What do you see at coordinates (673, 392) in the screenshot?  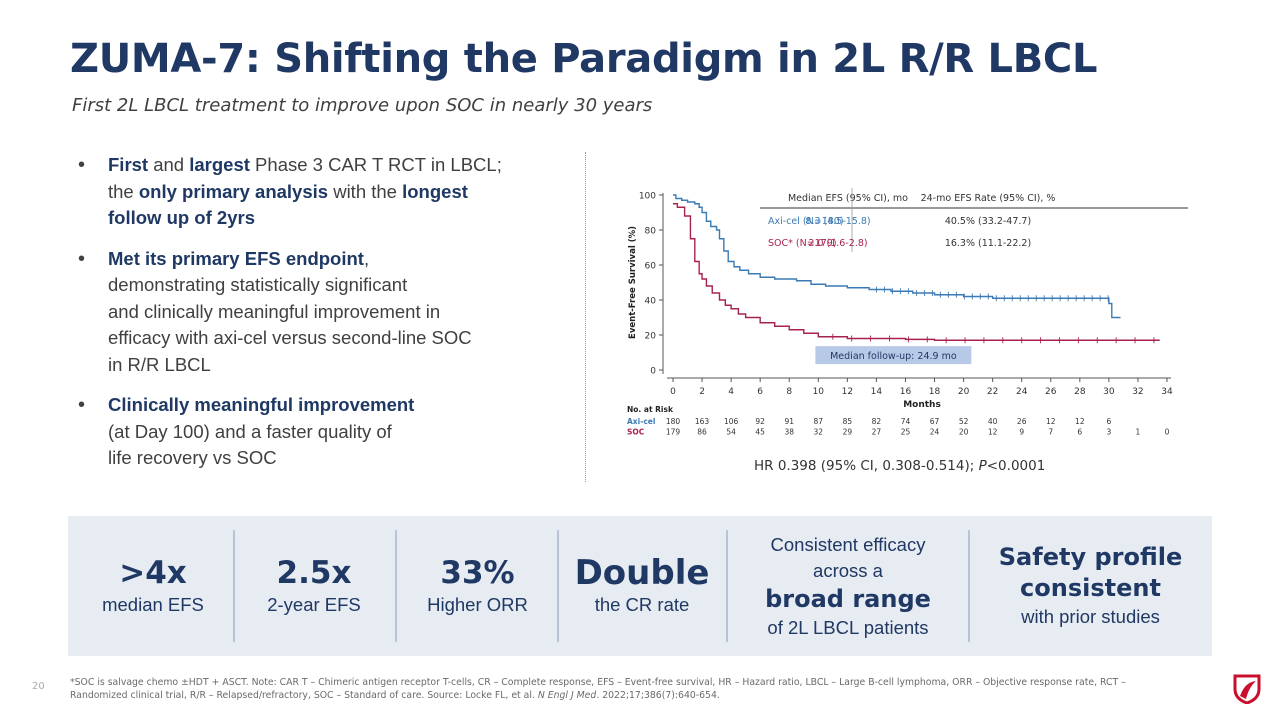 I see `x-tick-label: 0` at bounding box center [673, 392].